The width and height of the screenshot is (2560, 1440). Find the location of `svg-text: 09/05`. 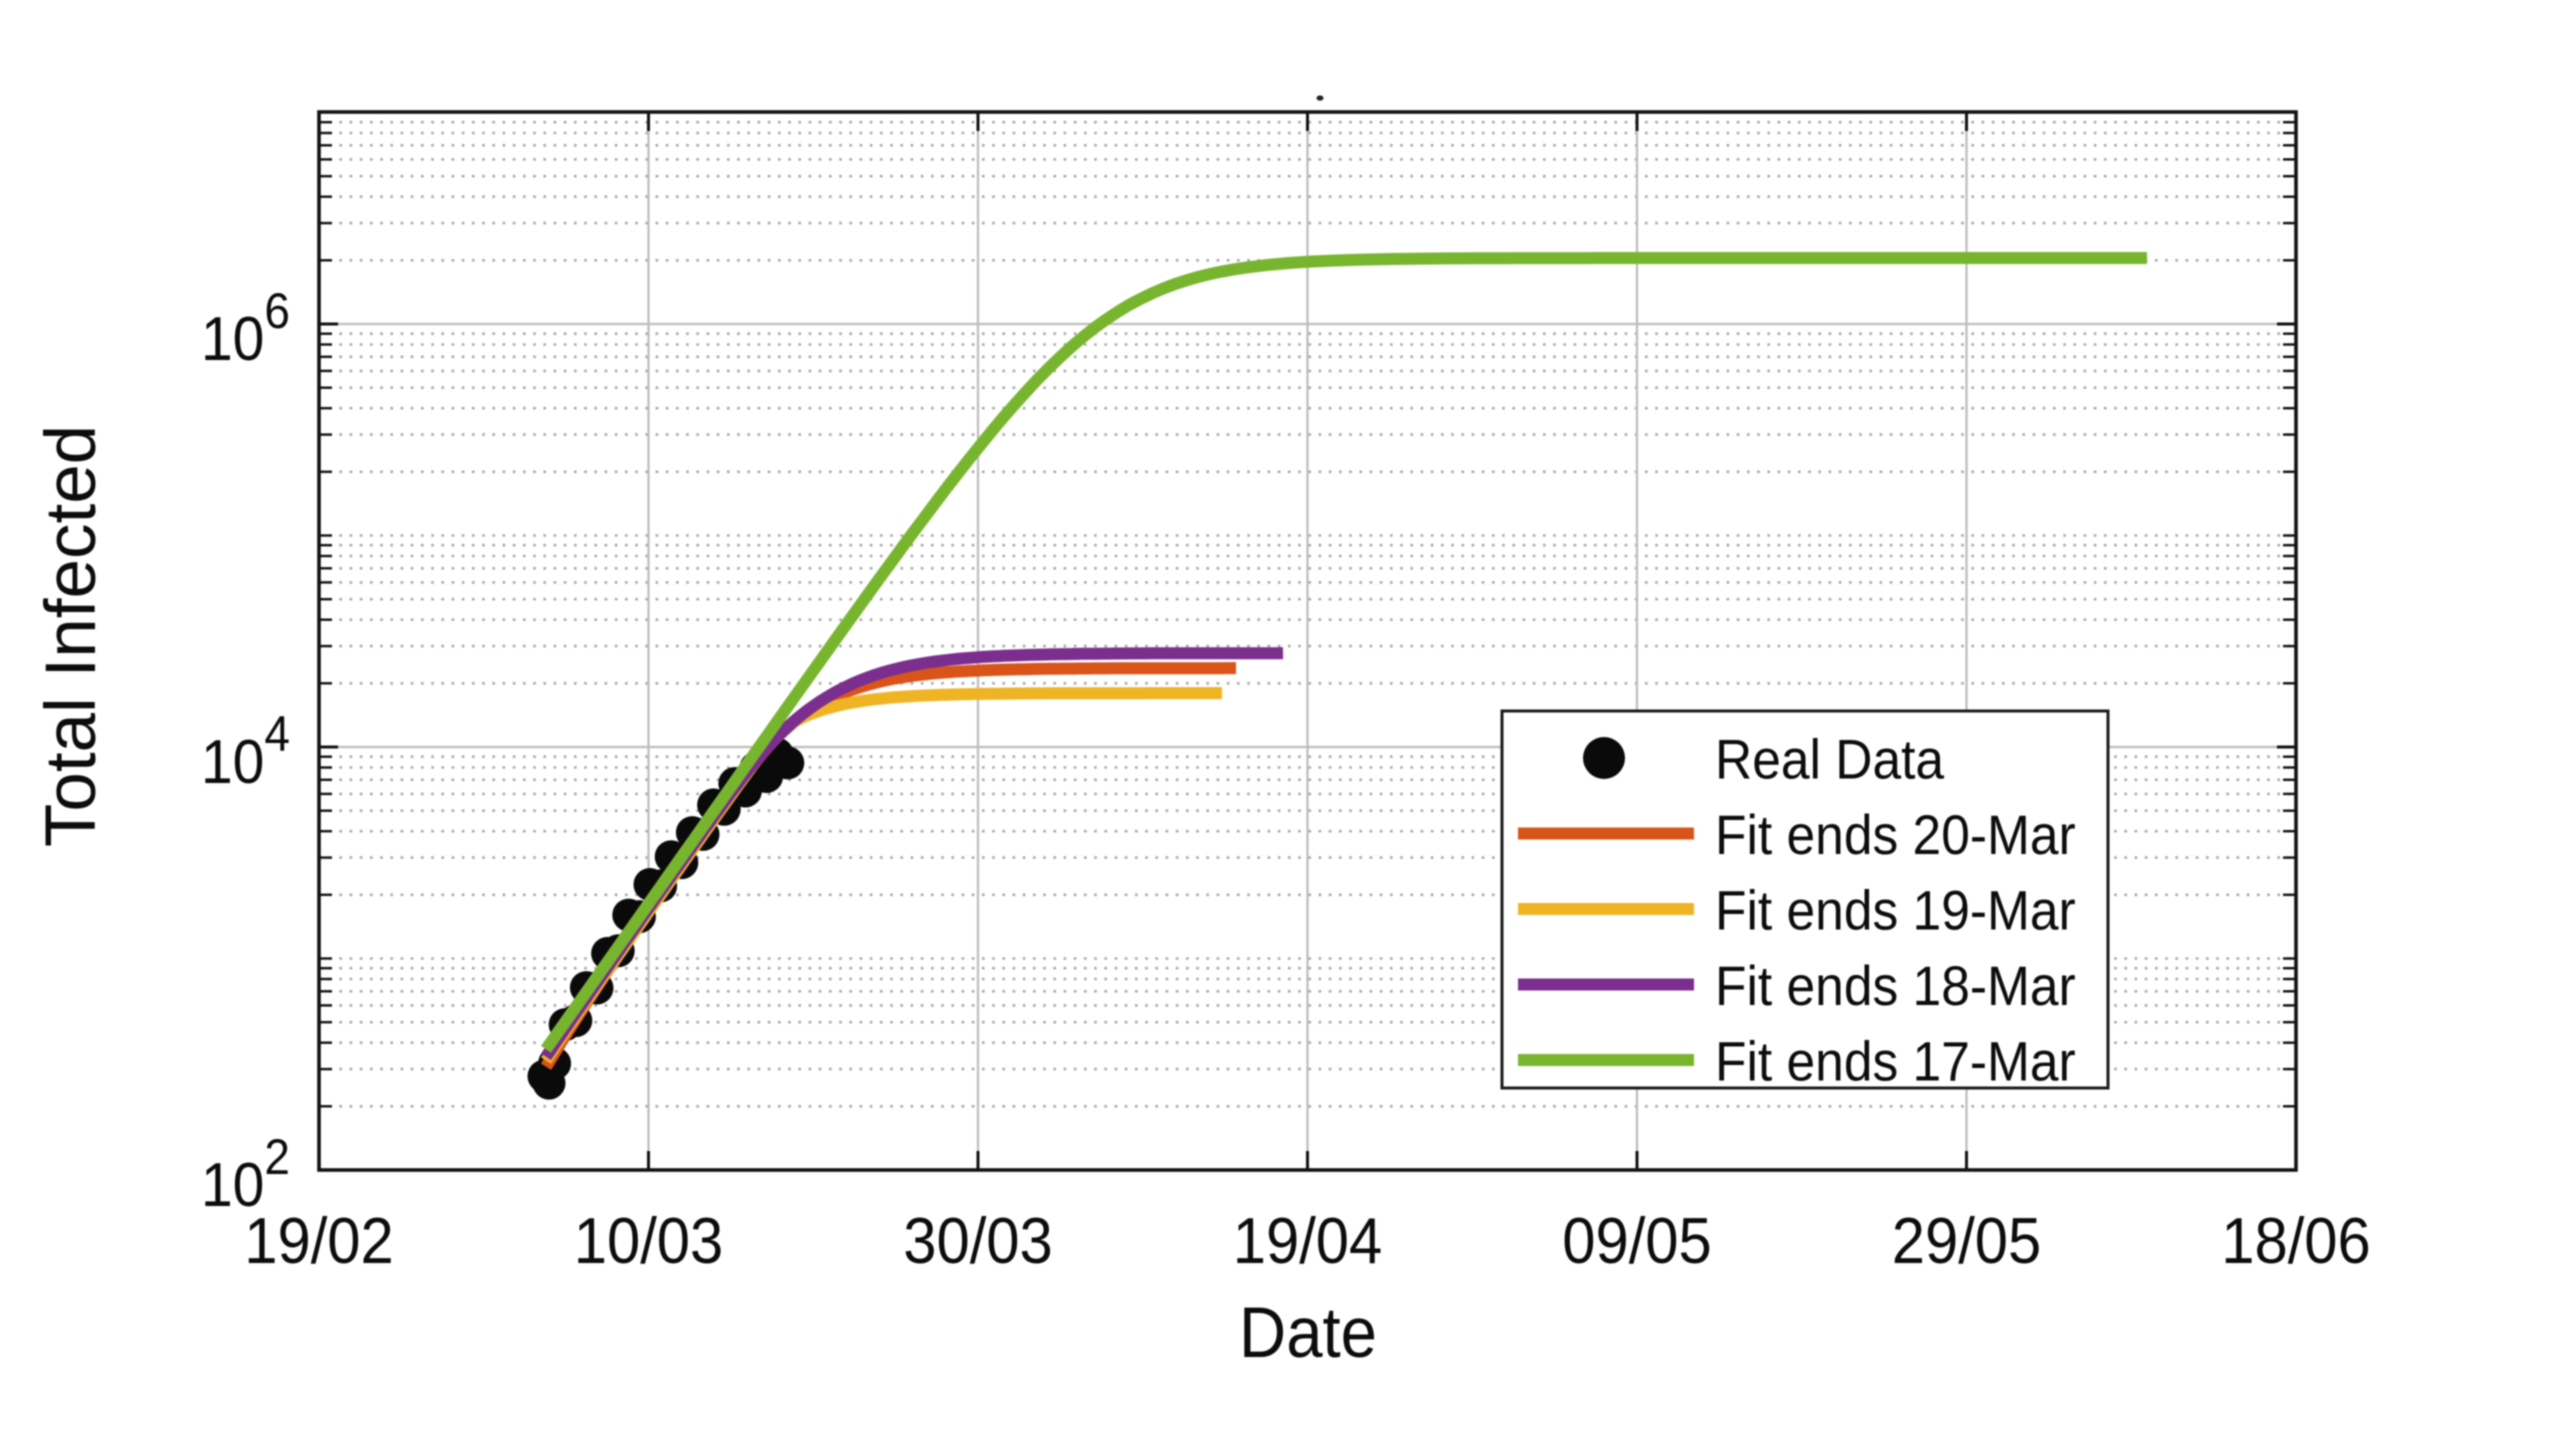

svg-text: 09/05 is located at coordinates (1637, 1241).